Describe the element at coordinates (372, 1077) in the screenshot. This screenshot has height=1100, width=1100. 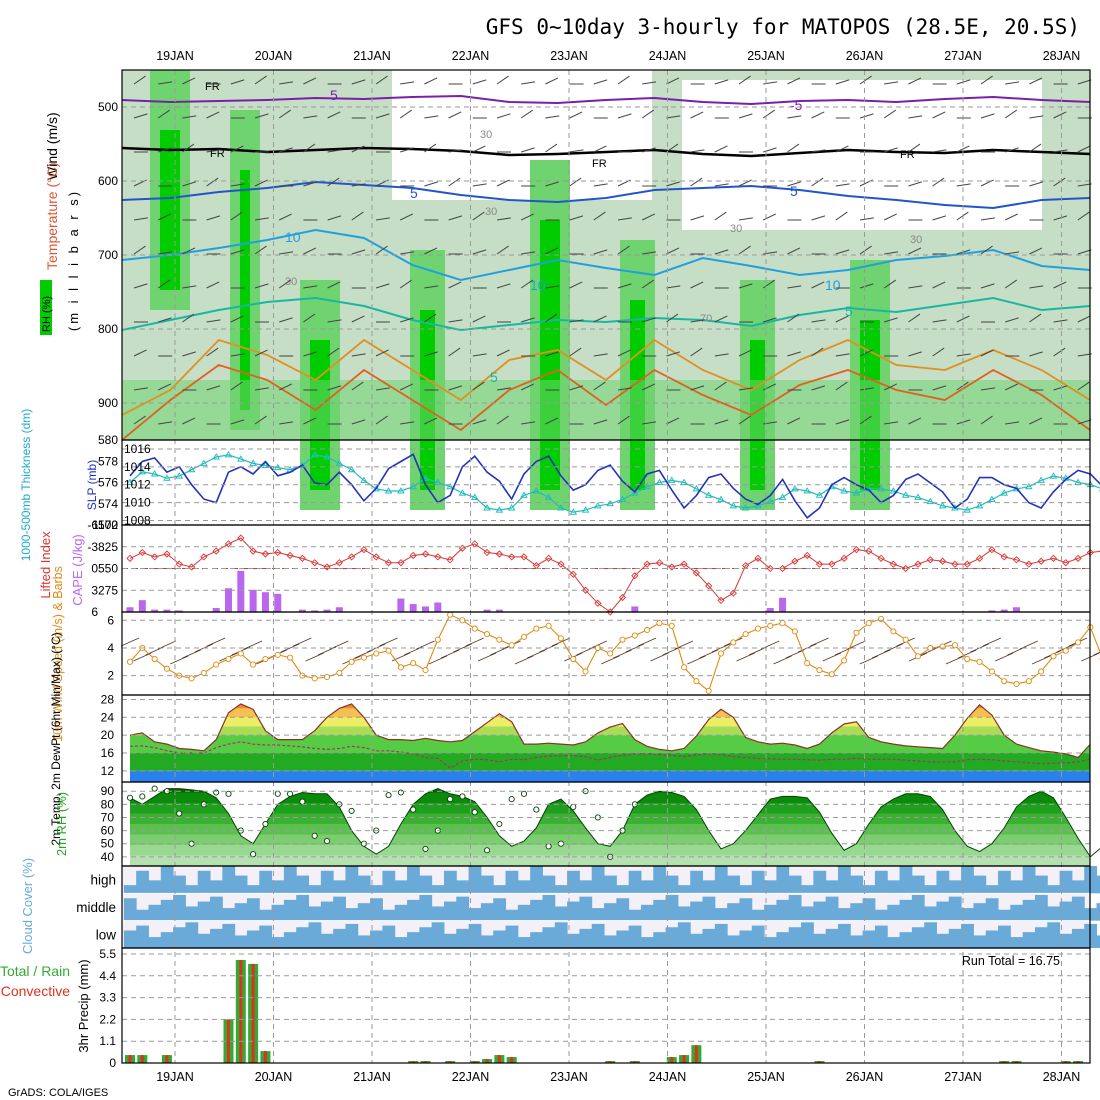
I see `date-label-bottom: 21JAN` at that location.